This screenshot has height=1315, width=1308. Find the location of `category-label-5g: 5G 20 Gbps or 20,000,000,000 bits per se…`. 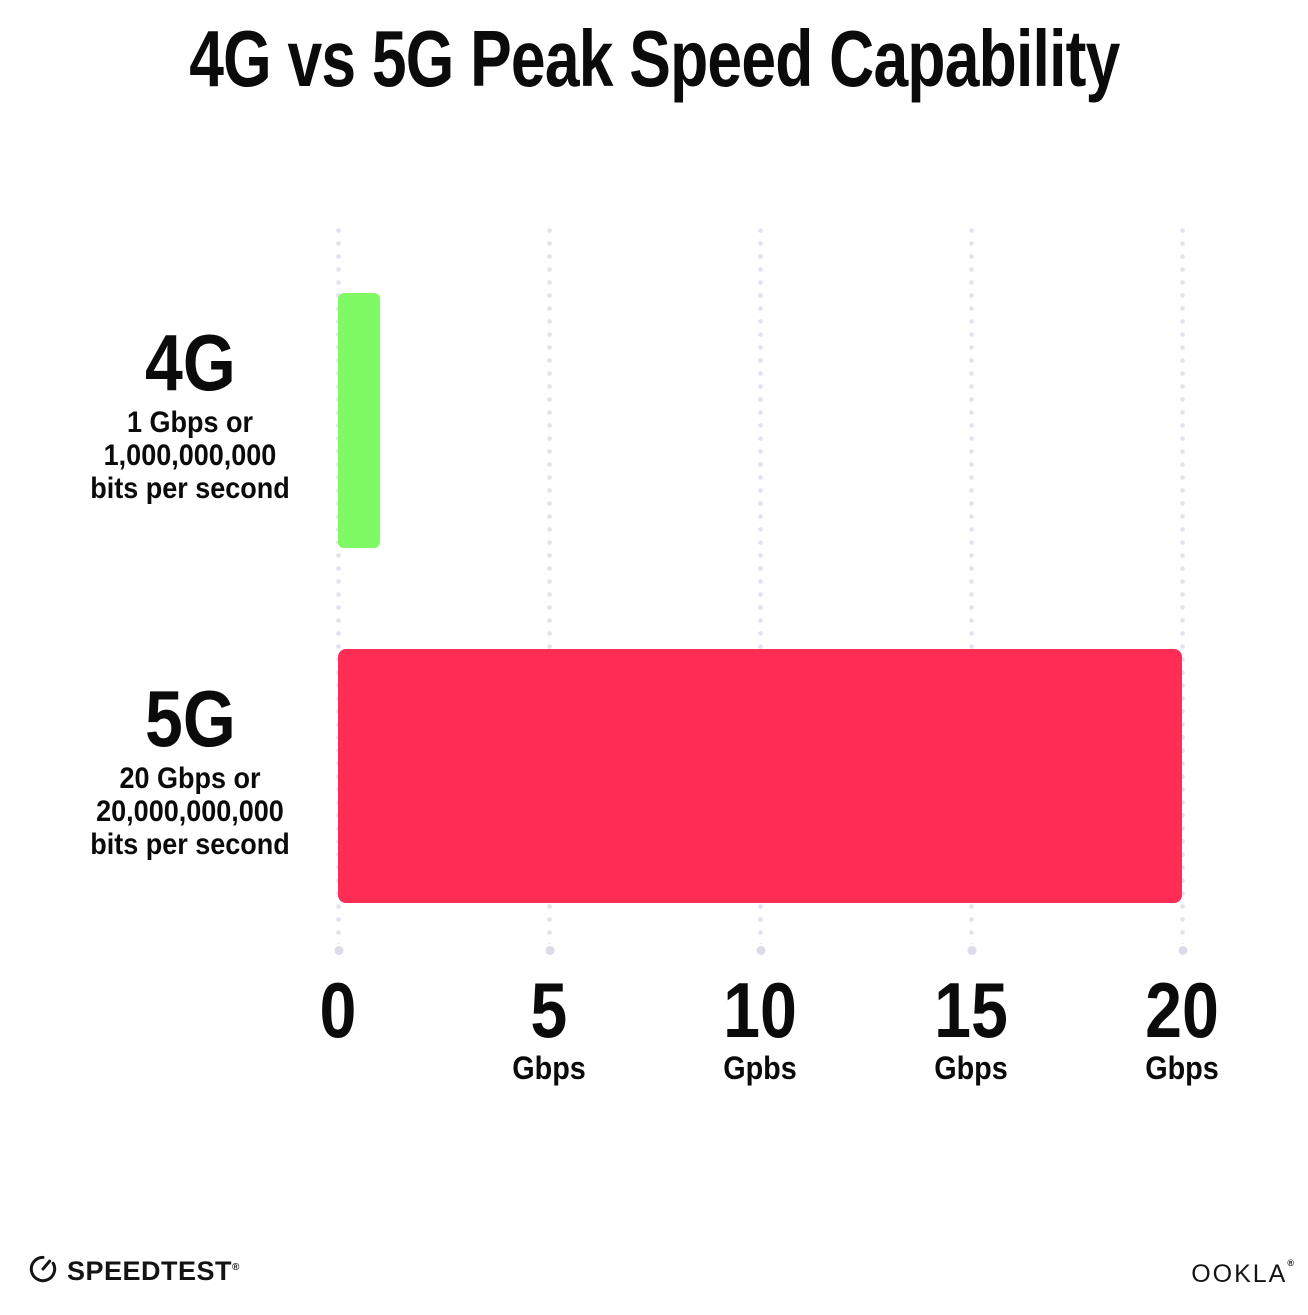

category-label-5g: 5G 20 Gbps or 20,000,000,000 bits per se… is located at coordinates (190, 768).